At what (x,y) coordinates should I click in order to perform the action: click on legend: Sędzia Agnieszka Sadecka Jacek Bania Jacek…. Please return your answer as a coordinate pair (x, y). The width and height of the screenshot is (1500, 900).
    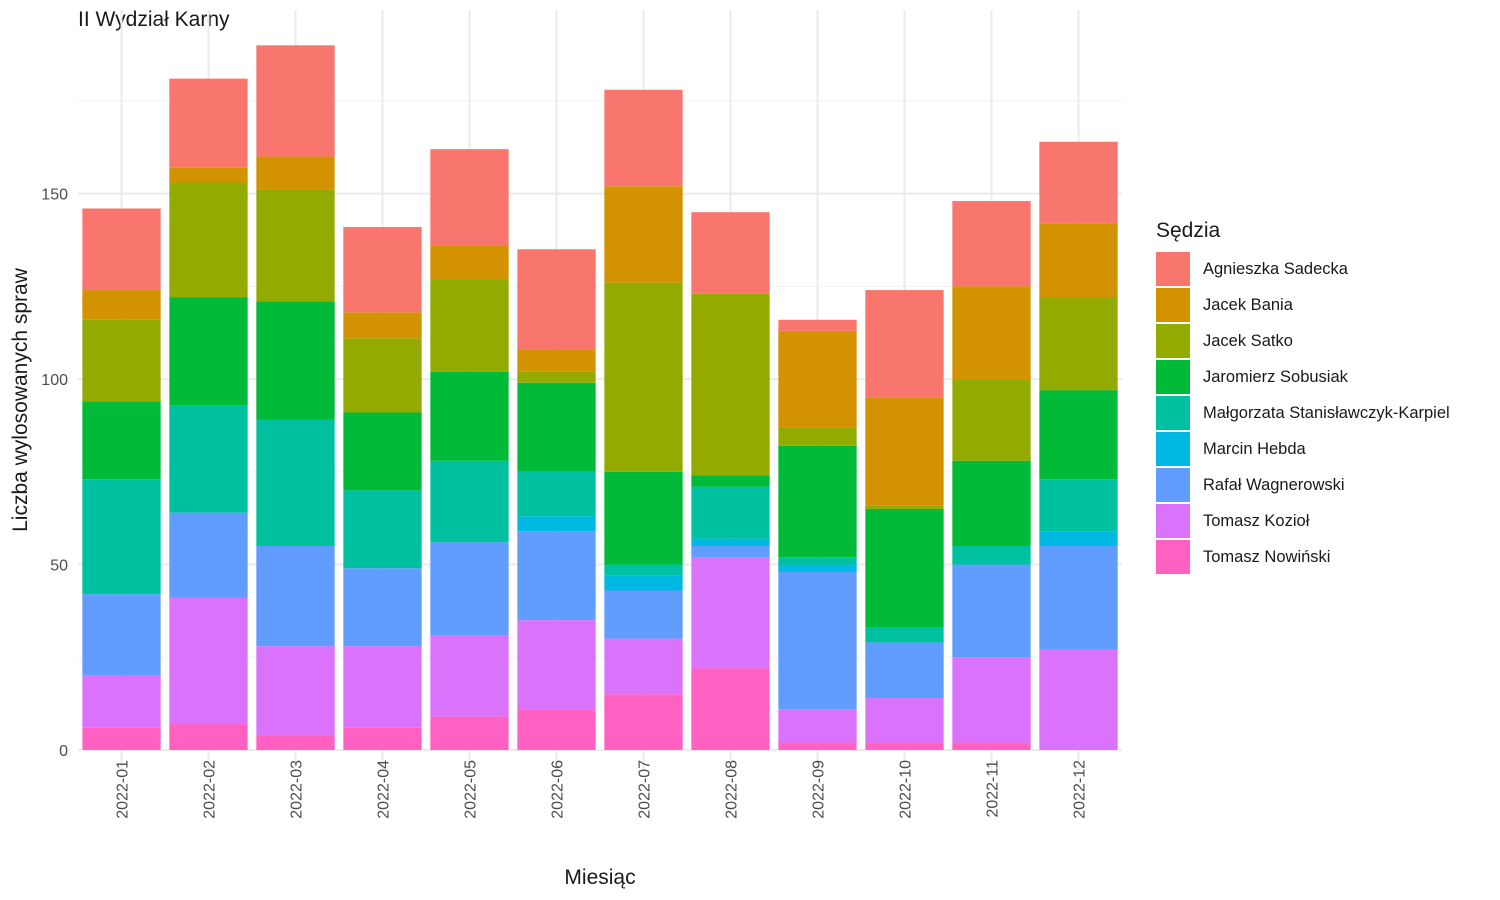
    Looking at the image, I should click on (1303, 397).